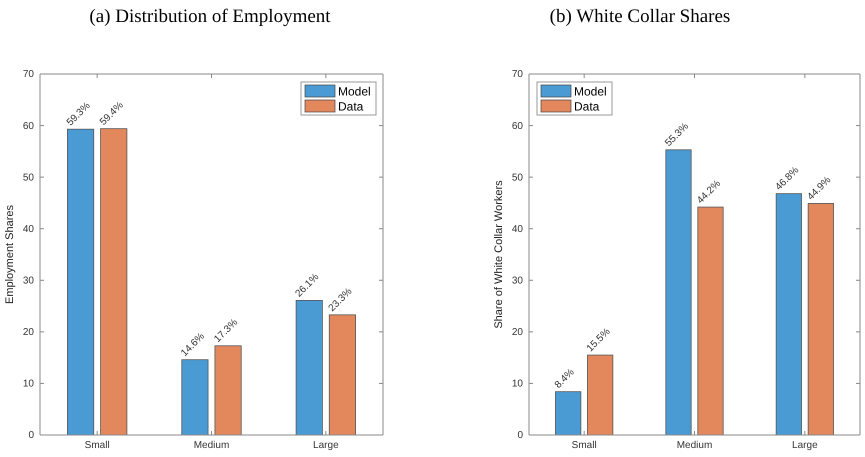 This screenshot has height=457, width=865. Describe the element at coordinates (640, 16) in the screenshot. I see `chart-title: (b) White Collar Shares` at that location.